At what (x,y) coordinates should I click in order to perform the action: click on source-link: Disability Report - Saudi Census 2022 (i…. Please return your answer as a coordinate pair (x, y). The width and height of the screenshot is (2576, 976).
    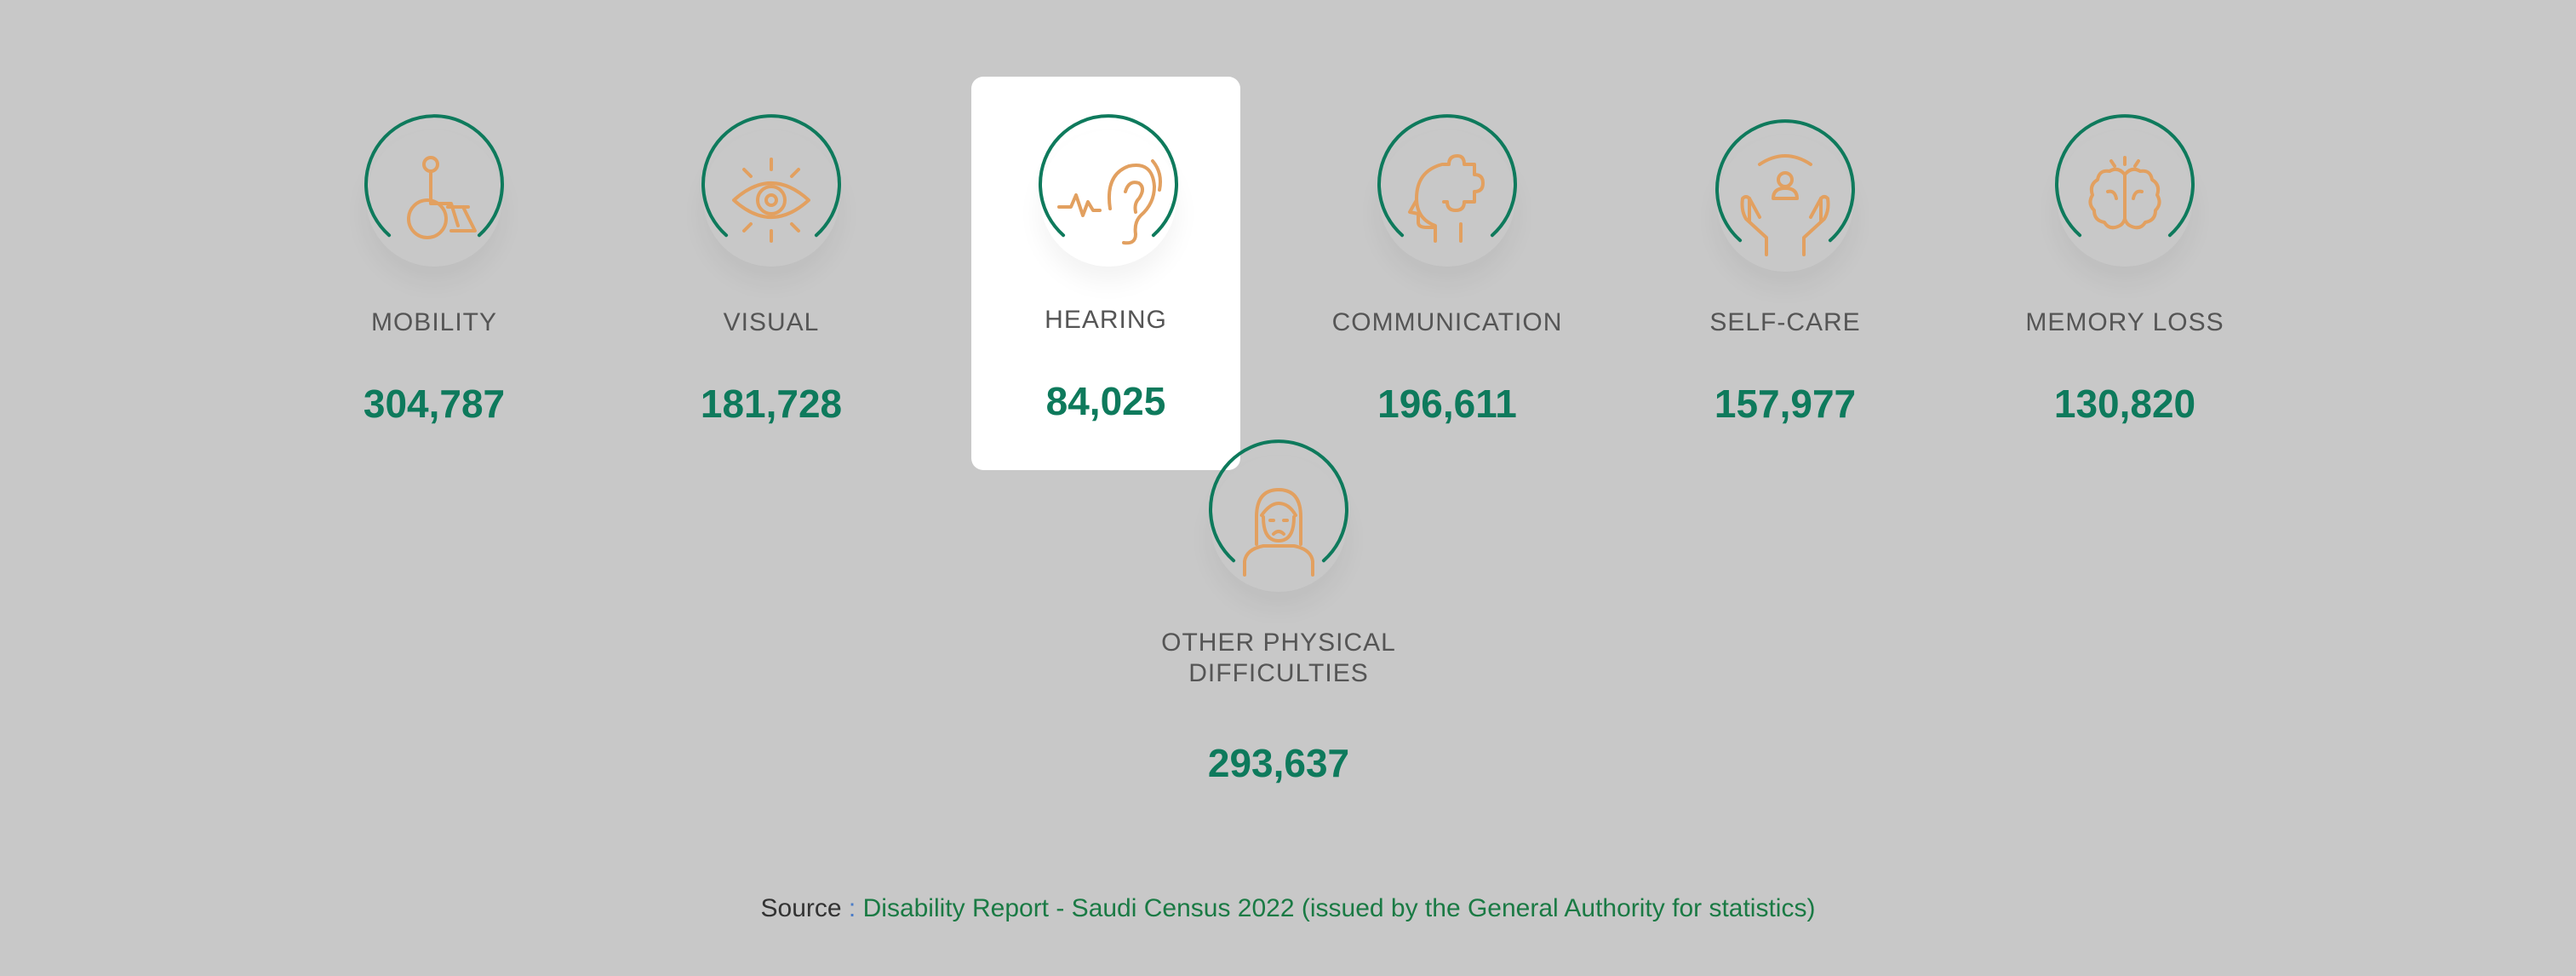
    Looking at the image, I should click on (1339, 908).